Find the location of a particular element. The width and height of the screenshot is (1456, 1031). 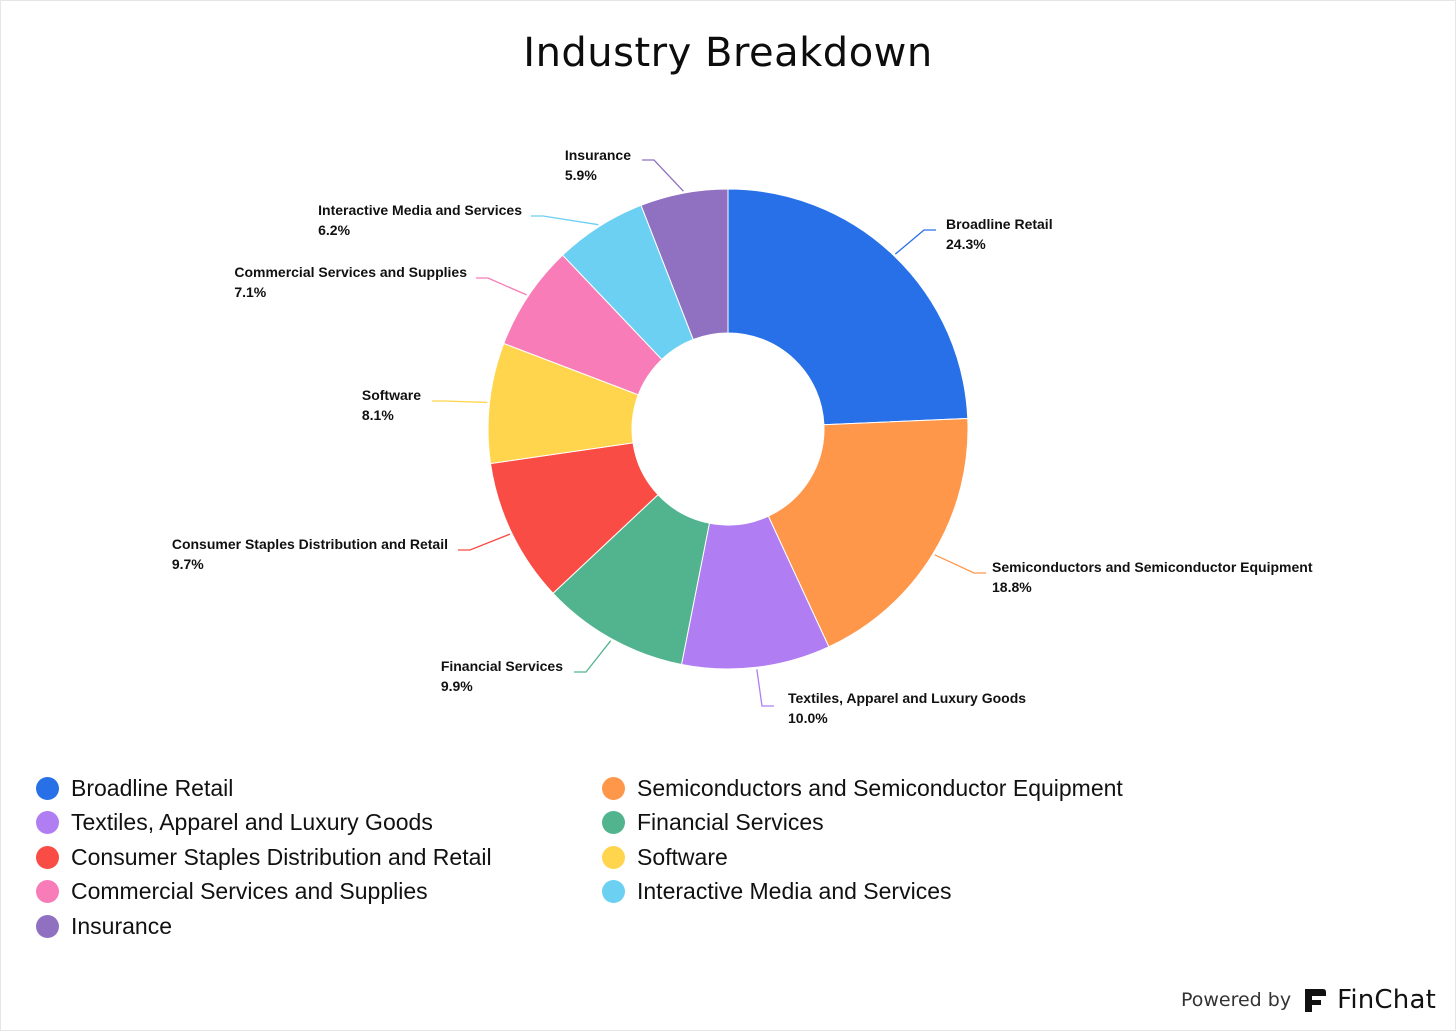

legend-marker-commercial-services-and-supplies is located at coordinates (47, 892).